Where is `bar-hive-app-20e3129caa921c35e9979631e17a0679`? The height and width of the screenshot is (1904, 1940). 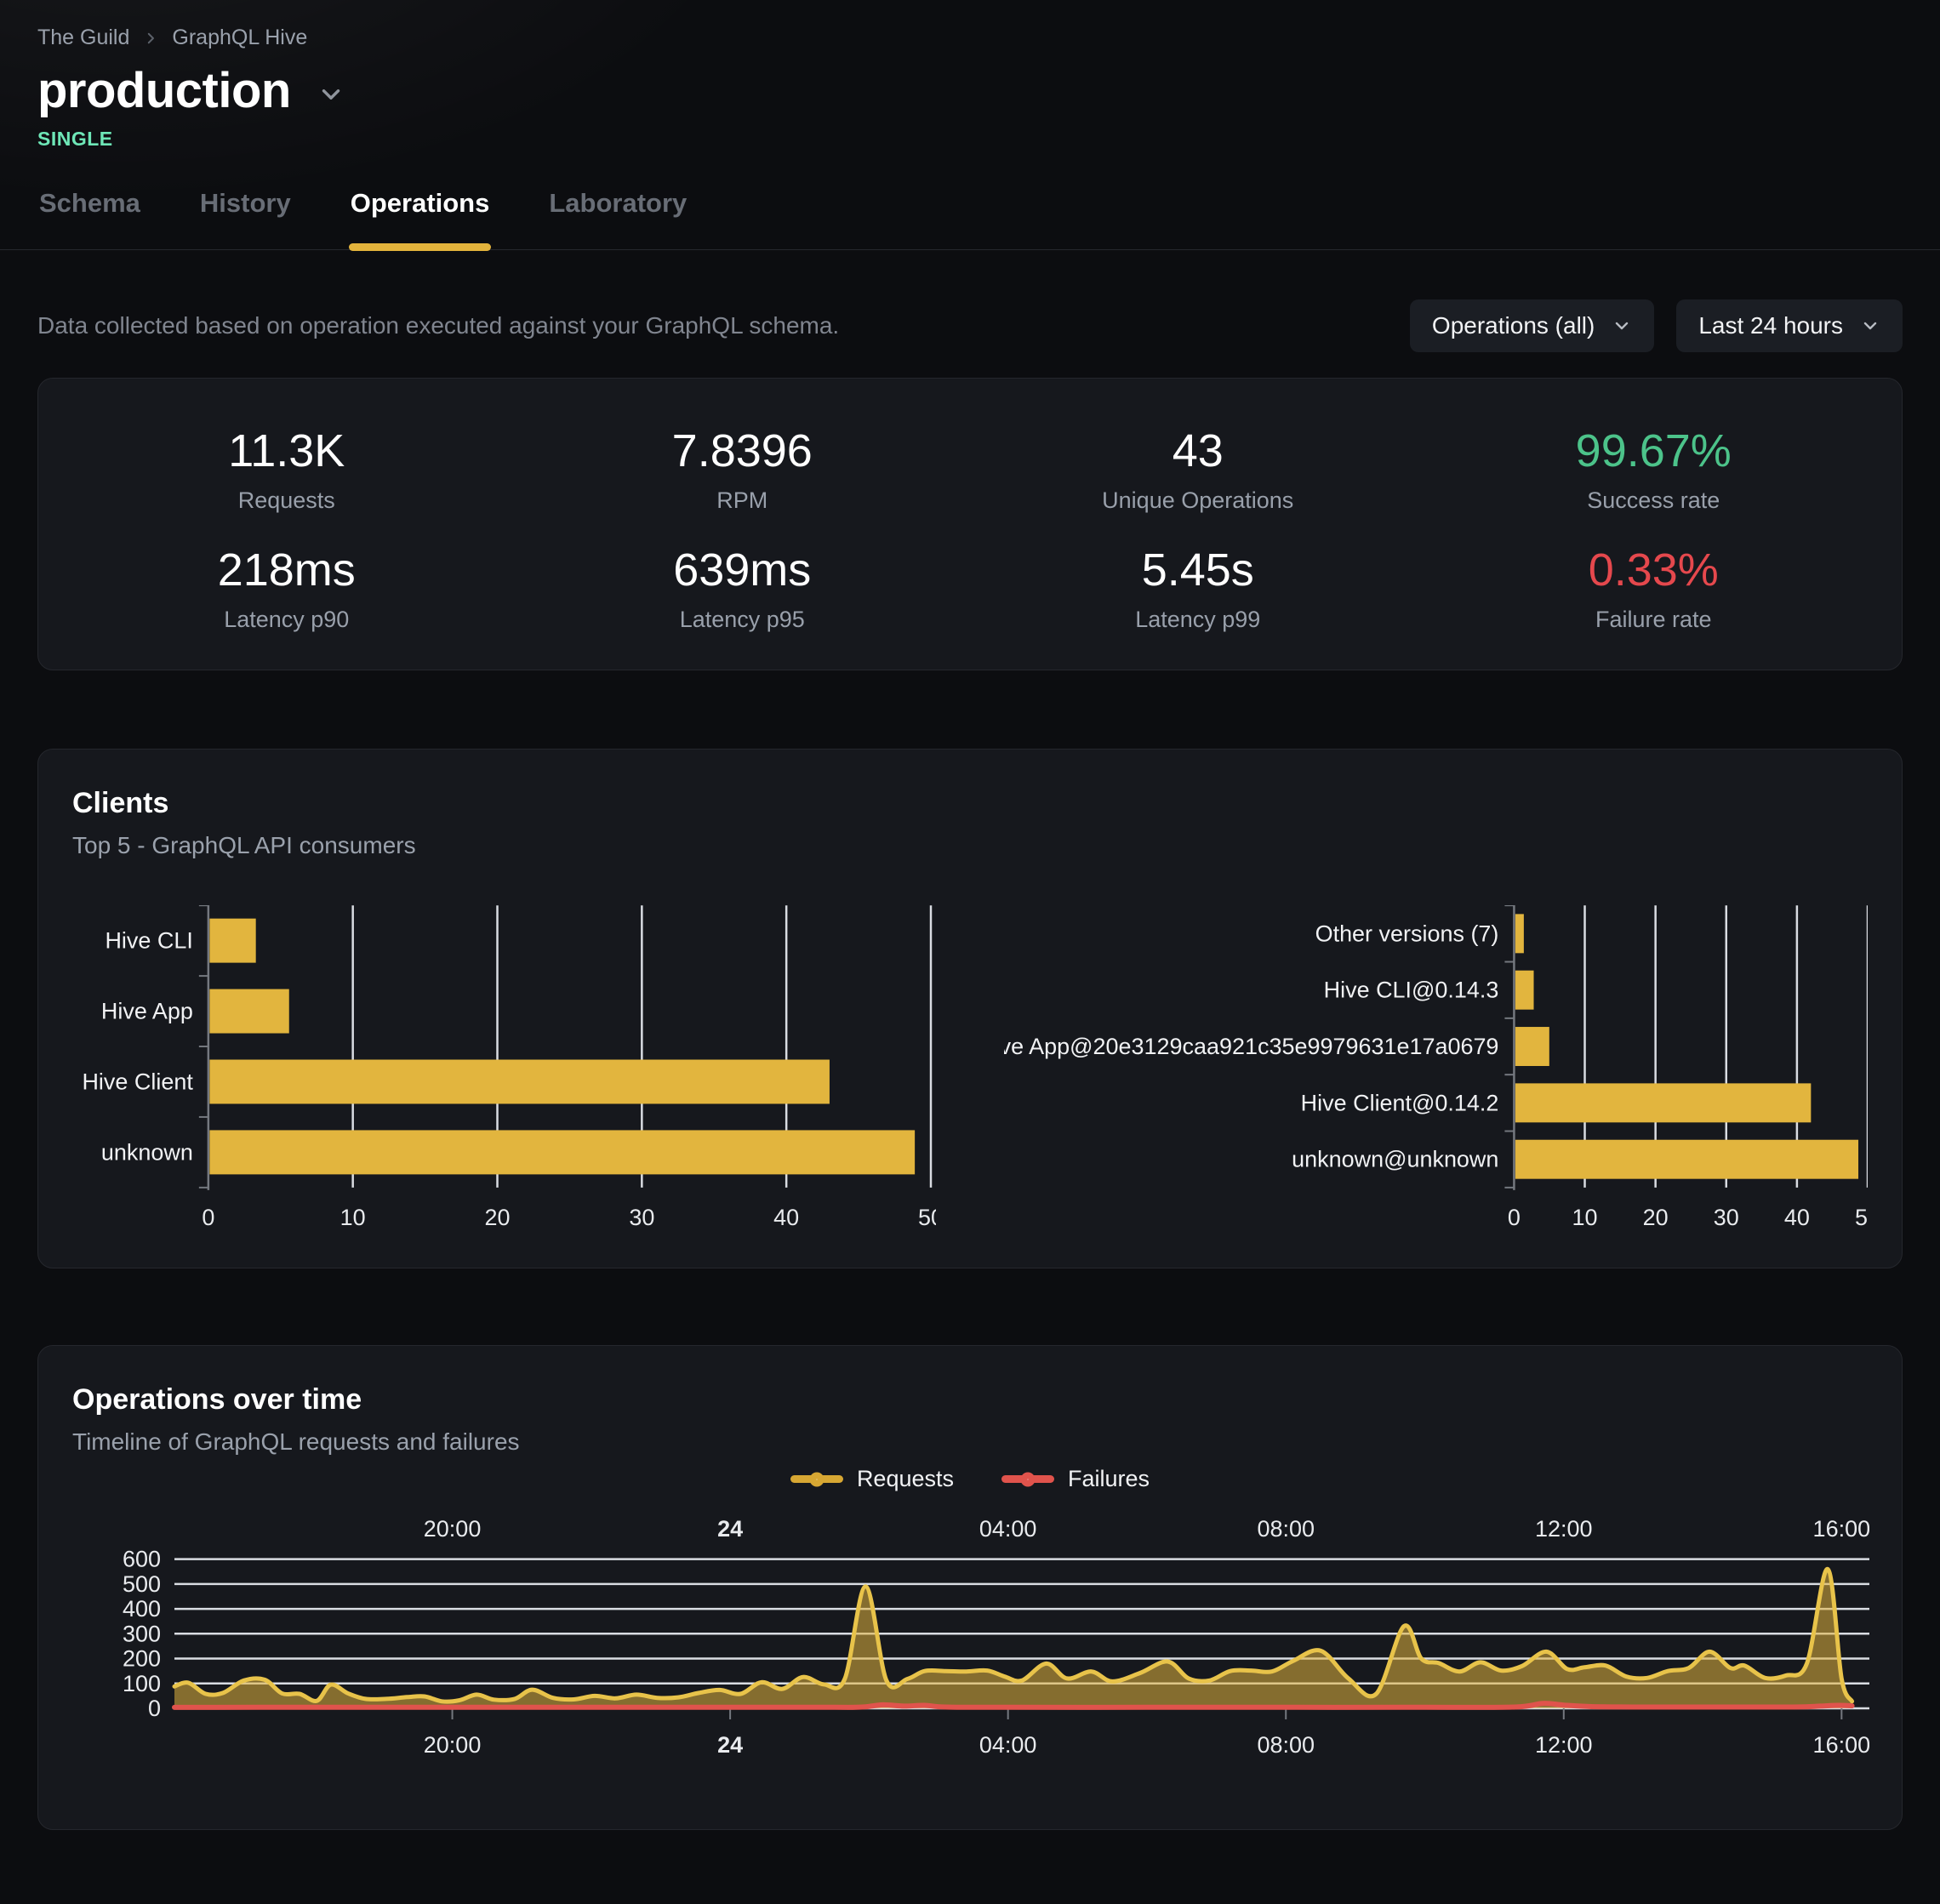 bar-hive-app-20e3129caa921c35e9979631e17a0679 is located at coordinates (1532, 1047).